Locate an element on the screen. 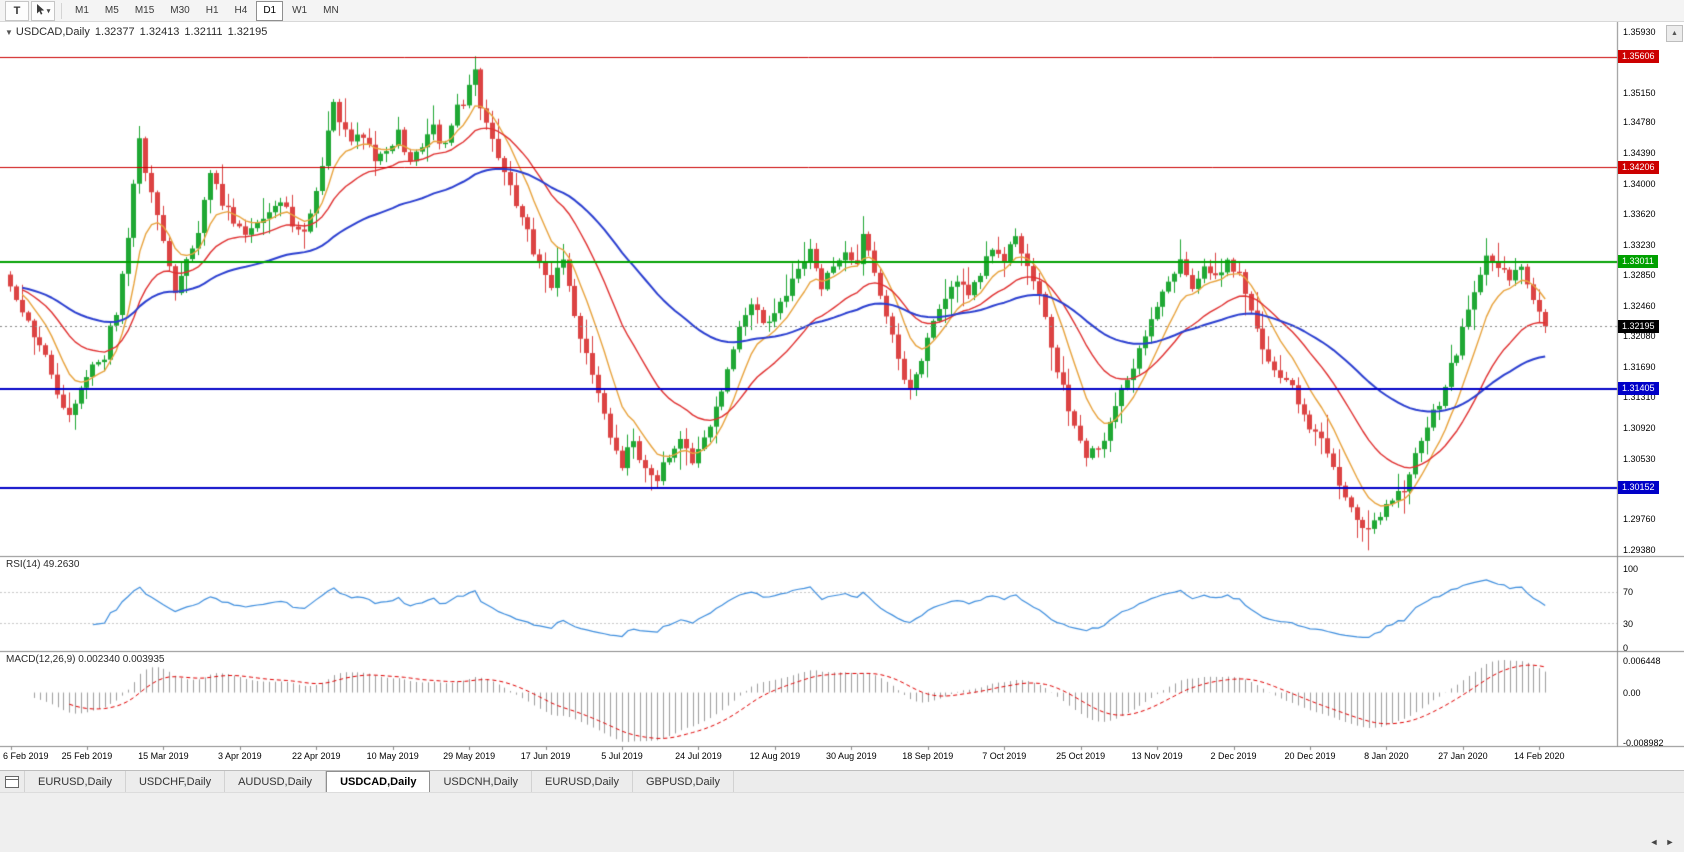  price-axis-label: 1.35930 is located at coordinates (1639, 31).